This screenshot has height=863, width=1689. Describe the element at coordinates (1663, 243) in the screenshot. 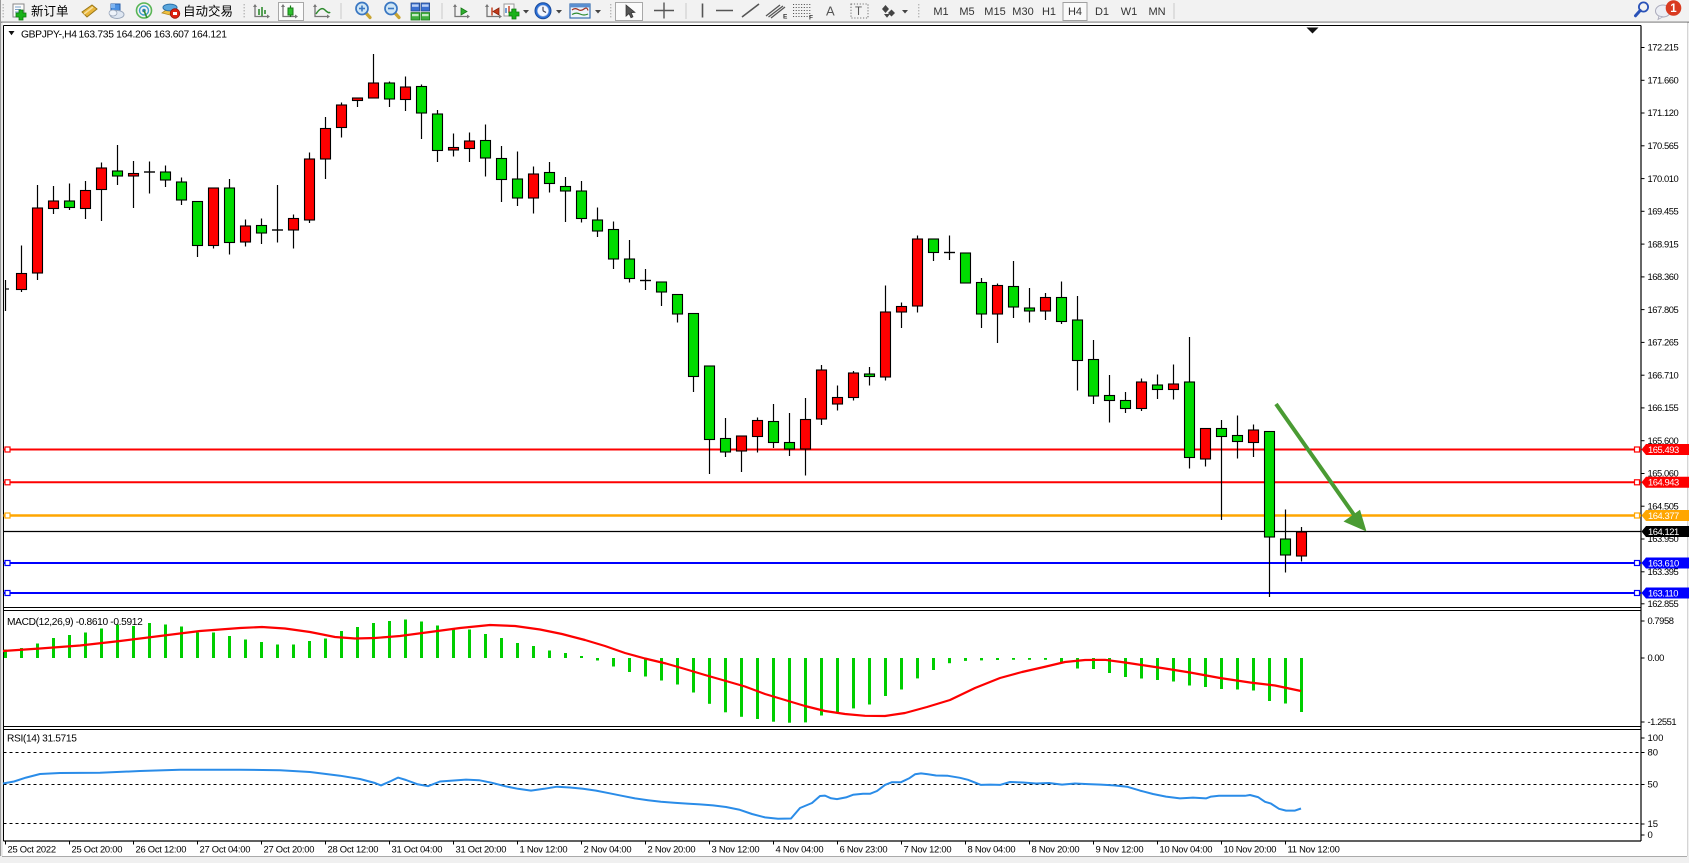

I see `svg-text: 168.915` at that location.